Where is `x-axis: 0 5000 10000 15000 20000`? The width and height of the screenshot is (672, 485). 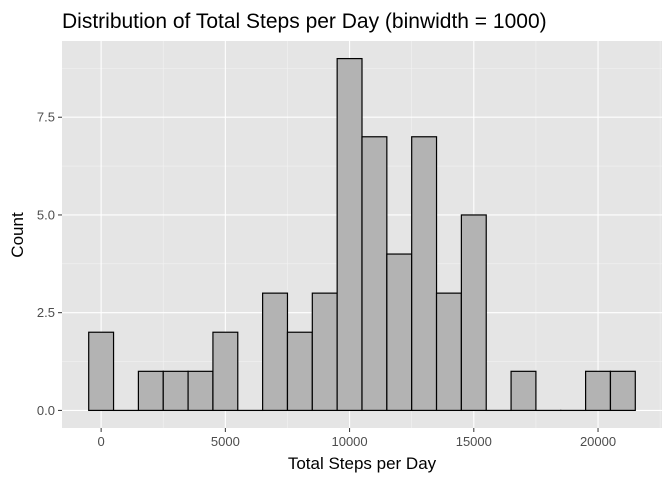
x-axis: 0 5000 10000 15000 20000 is located at coordinates (357, 438).